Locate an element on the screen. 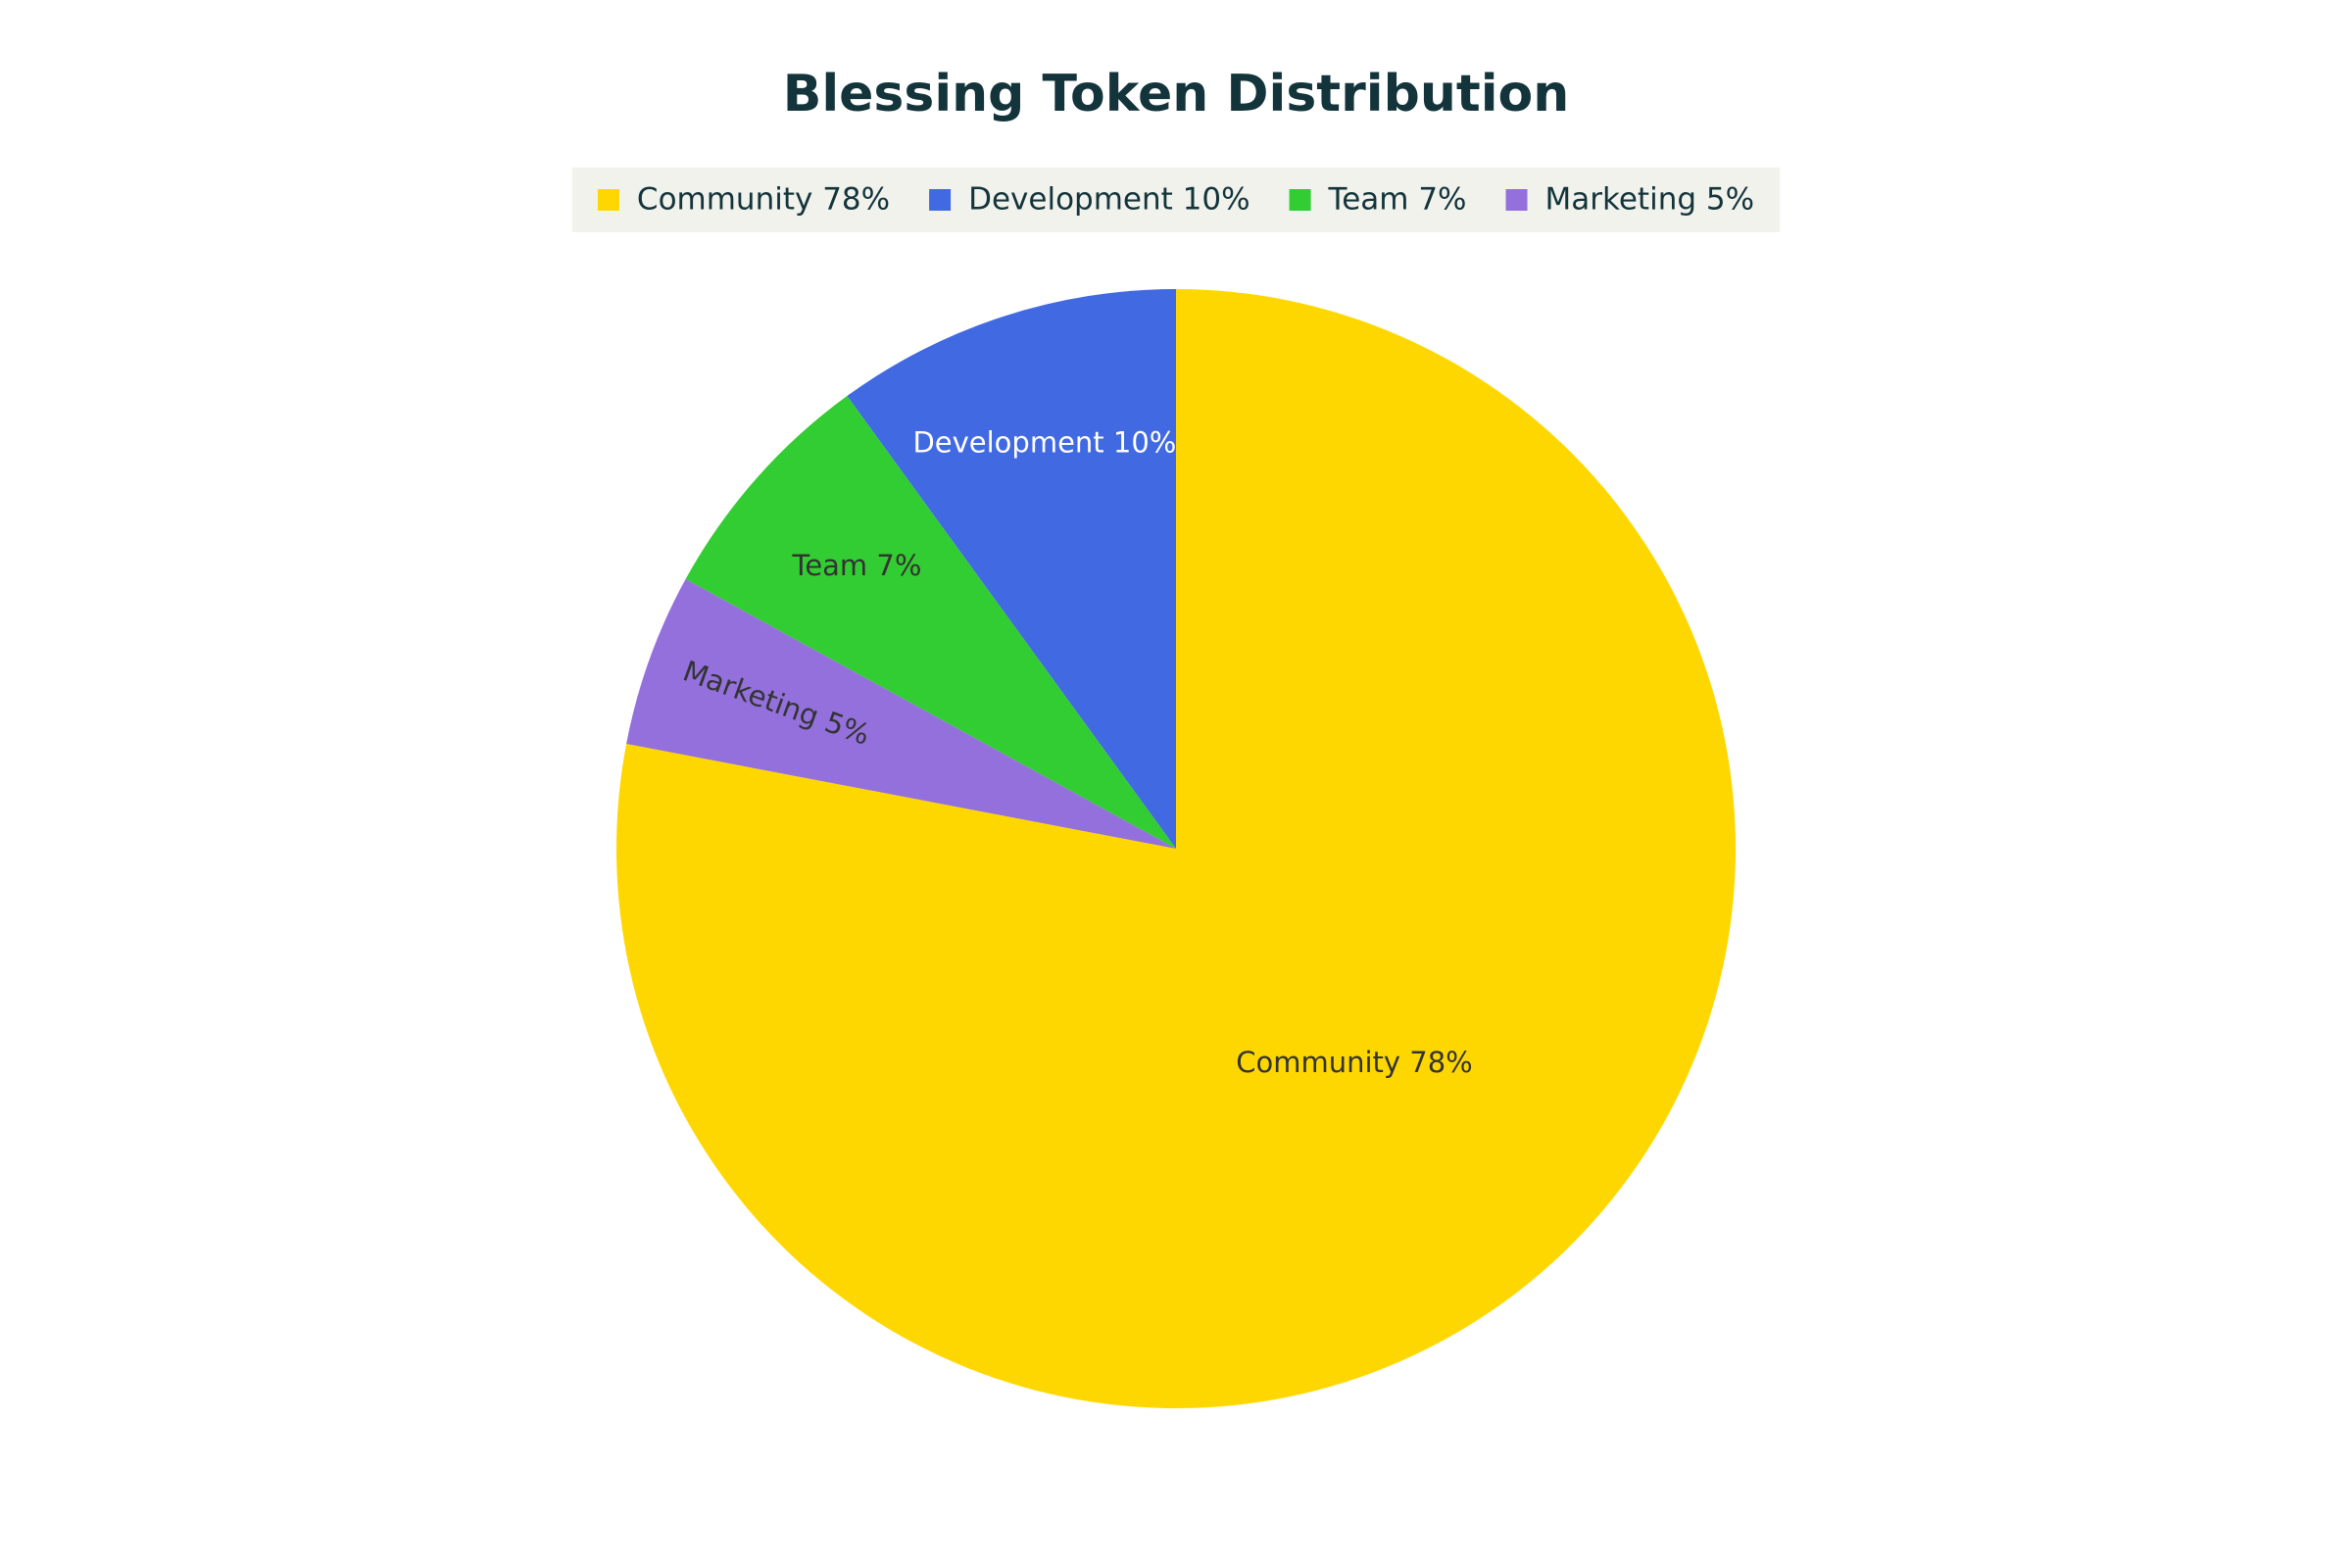  chart-title: Blessing Token Distribution is located at coordinates (1176, 94).